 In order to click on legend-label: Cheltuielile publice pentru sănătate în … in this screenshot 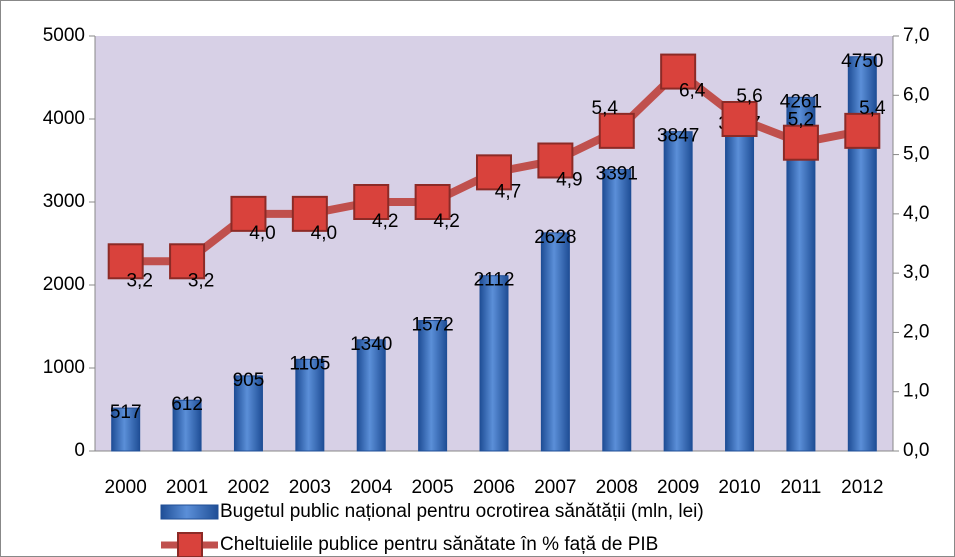, I will do `click(439, 544)`.